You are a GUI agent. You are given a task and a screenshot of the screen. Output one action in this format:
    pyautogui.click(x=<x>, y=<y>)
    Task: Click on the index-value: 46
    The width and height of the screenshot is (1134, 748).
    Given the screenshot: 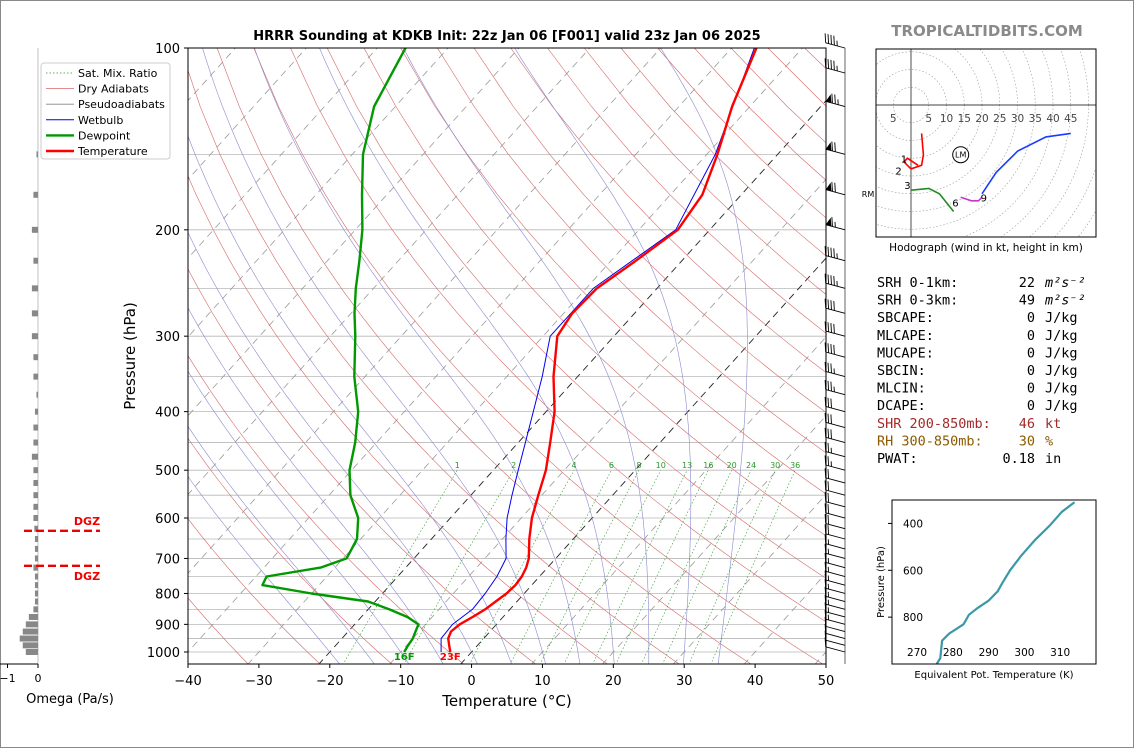 What is the action you would take?
    pyautogui.click(x=1027, y=424)
    